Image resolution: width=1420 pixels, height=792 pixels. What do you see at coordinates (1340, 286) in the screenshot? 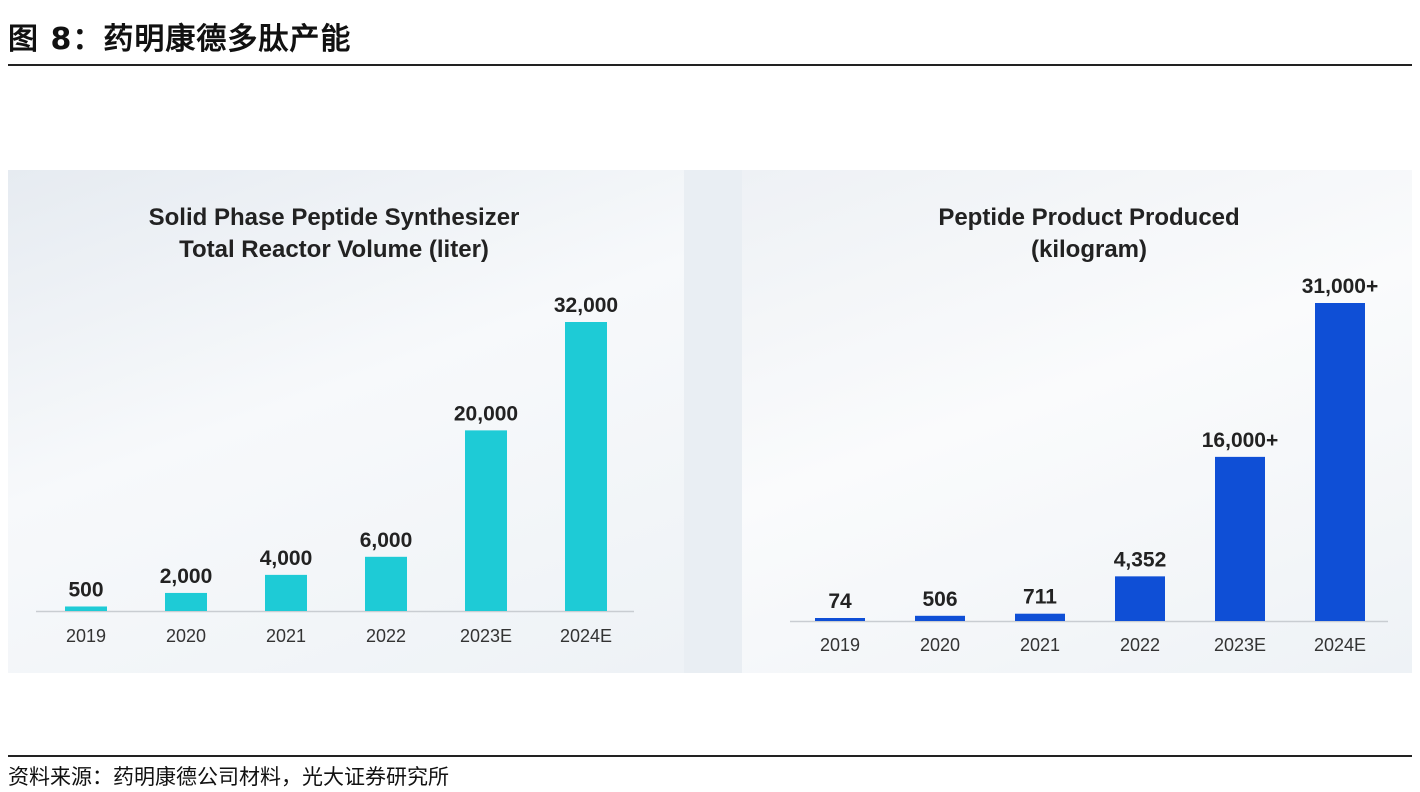
I see `data-label-2024E: 31,000+` at bounding box center [1340, 286].